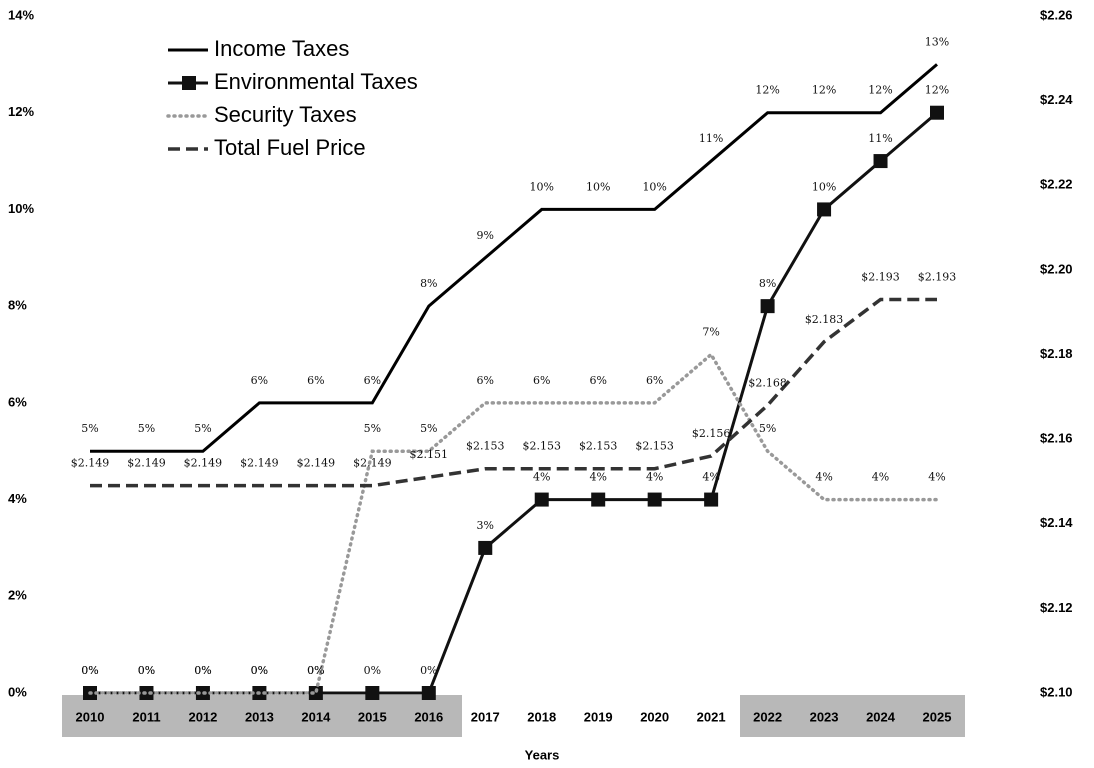 This screenshot has height=768, width=1094. Describe the element at coordinates (824, 319) in the screenshot. I see `data-label: $2.183` at that location.